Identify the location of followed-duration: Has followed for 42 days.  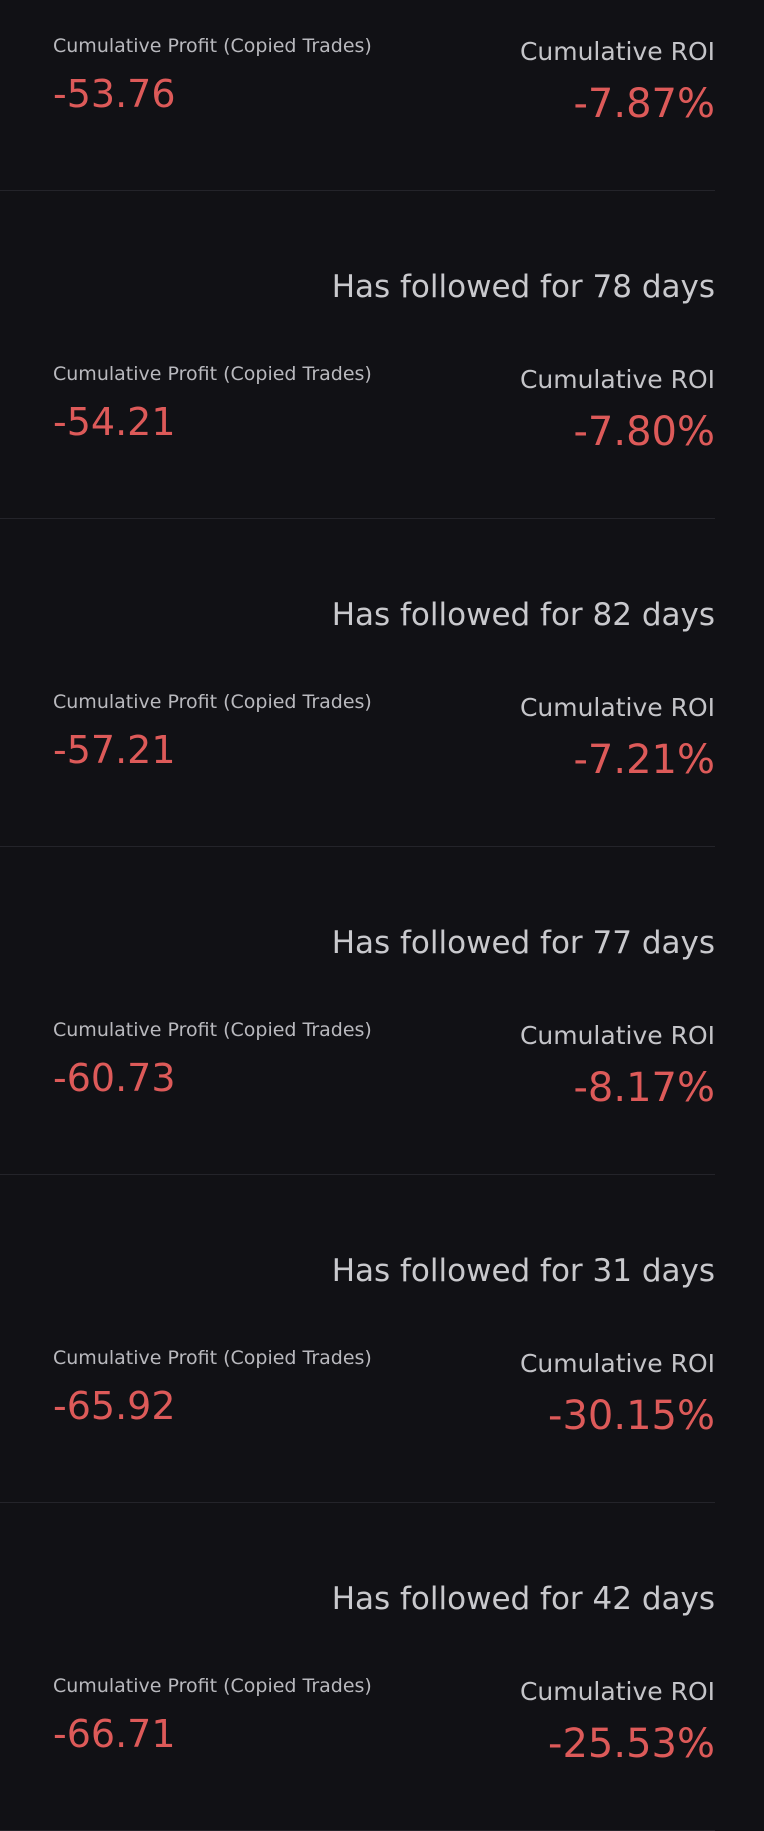
(523, 1599).